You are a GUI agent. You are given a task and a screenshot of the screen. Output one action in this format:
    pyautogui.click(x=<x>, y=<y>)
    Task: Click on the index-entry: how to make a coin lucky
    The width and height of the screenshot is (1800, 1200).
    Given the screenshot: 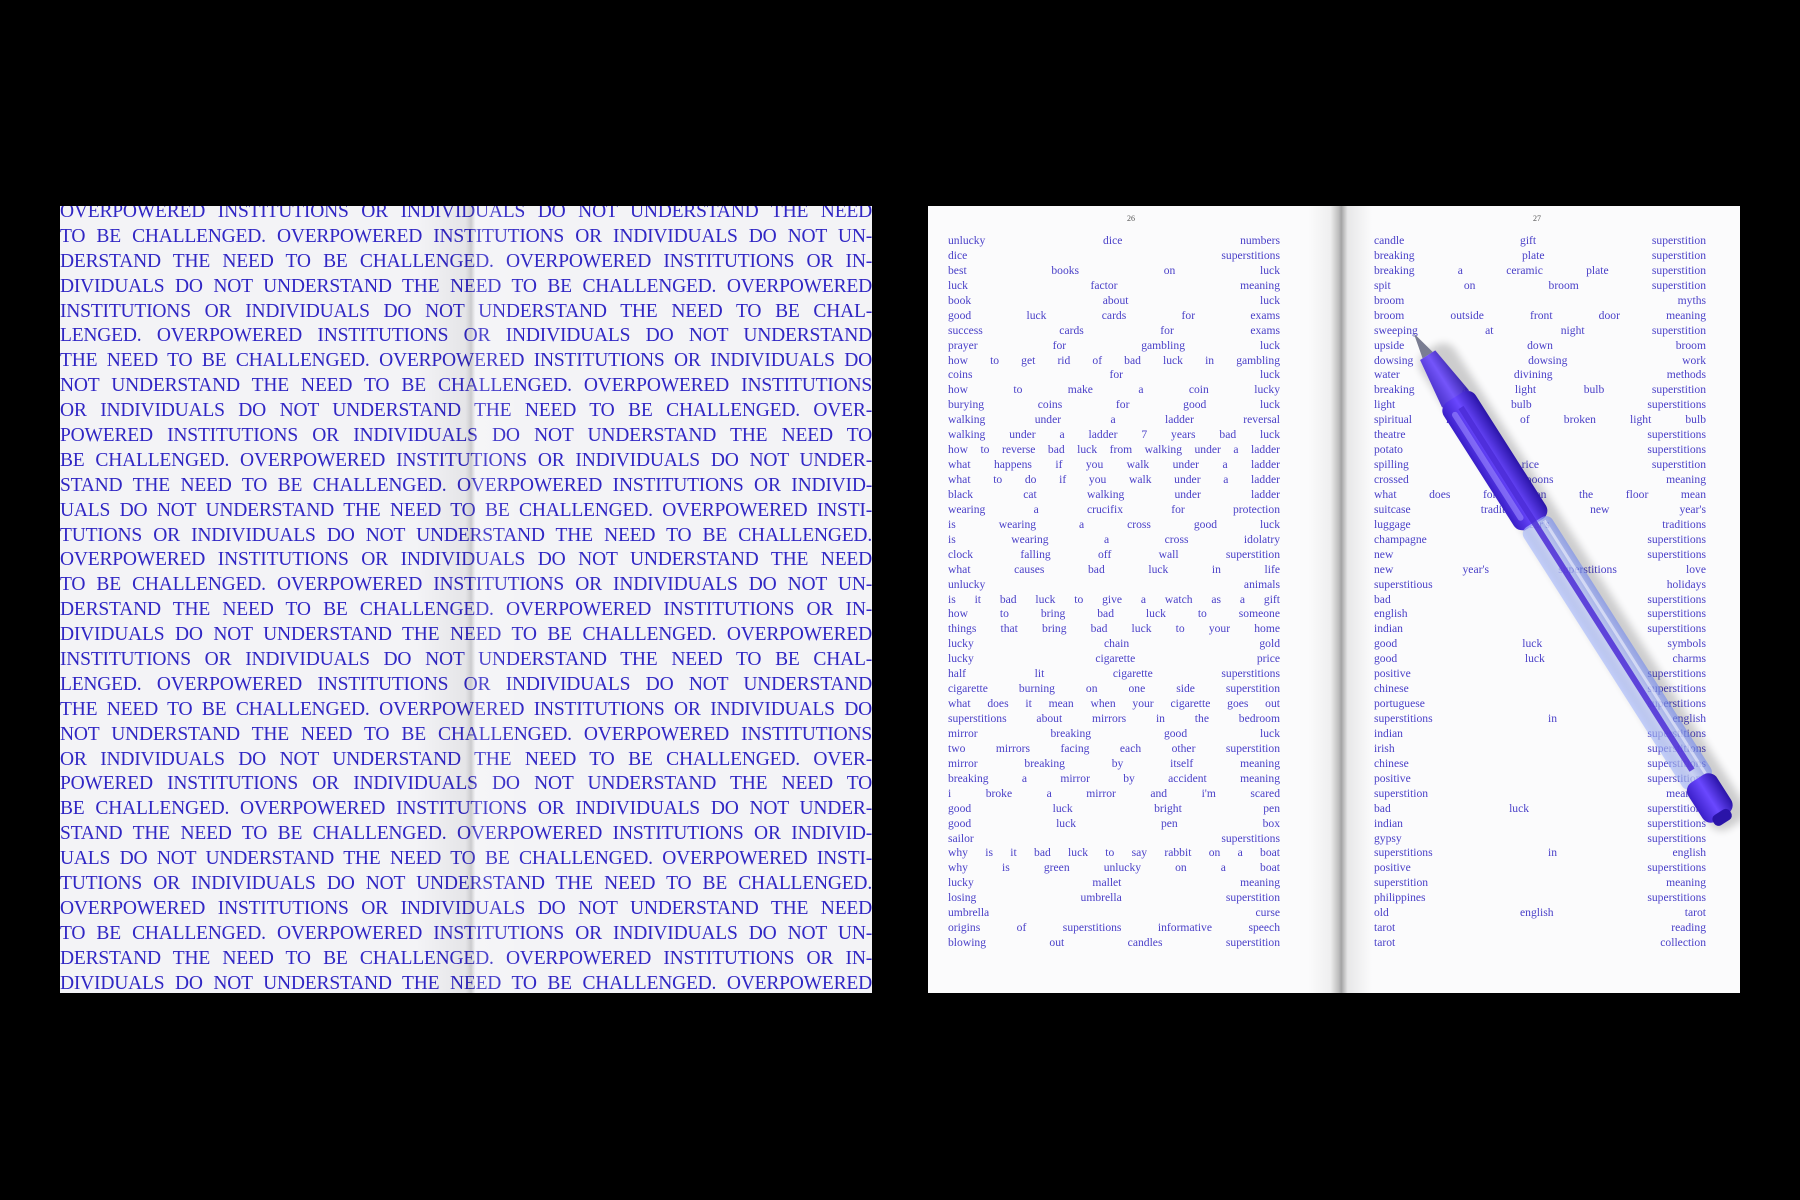 What is the action you would take?
    pyautogui.click(x=1114, y=390)
    